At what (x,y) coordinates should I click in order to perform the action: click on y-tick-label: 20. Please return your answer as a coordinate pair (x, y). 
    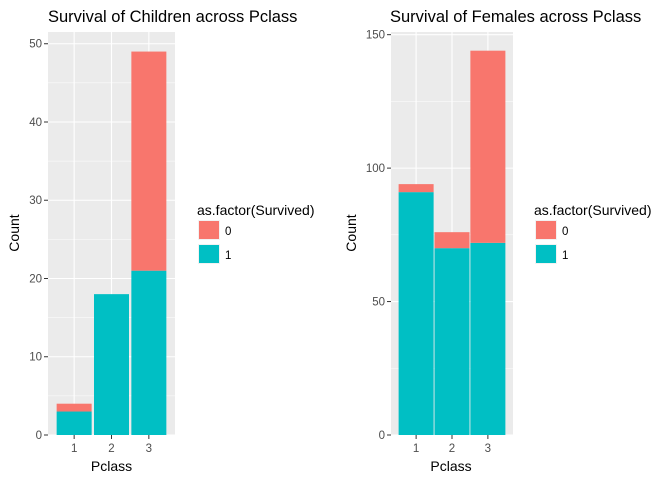
    Looking at the image, I should click on (35, 279).